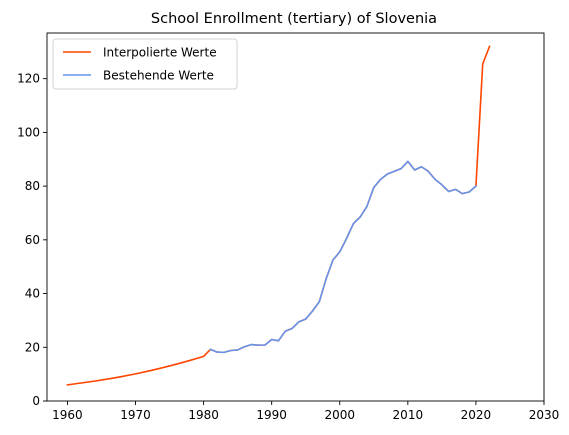 This screenshot has width=569, height=435. I want to click on legend-label-1: Bestehende Werte, so click(158, 76).